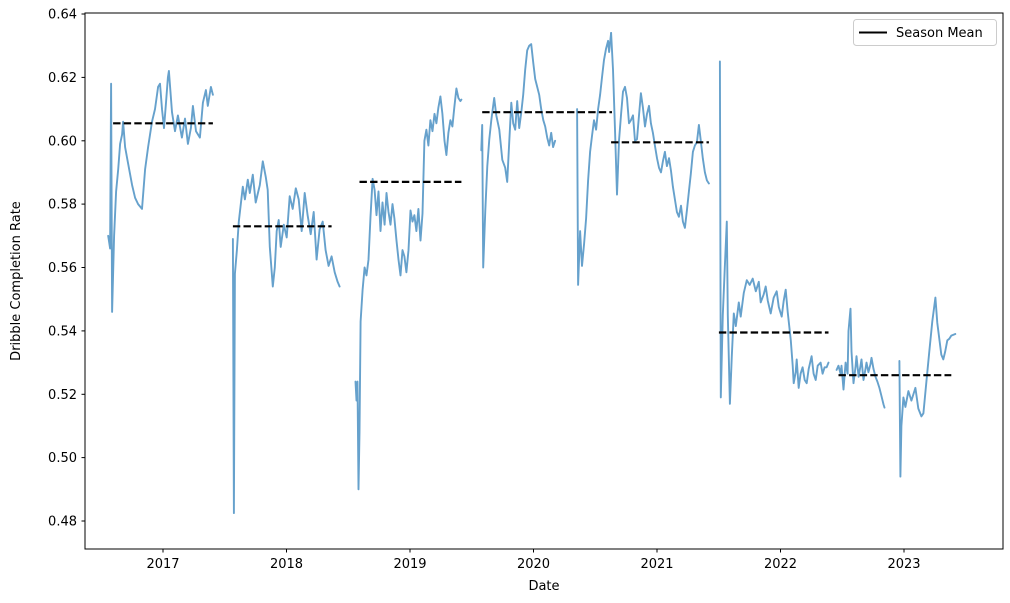 This screenshot has height=603, width=1010. What do you see at coordinates (62, 268) in the screenshot?
I see `y-tick-label: 0.56` at bounding box center [62, 268].